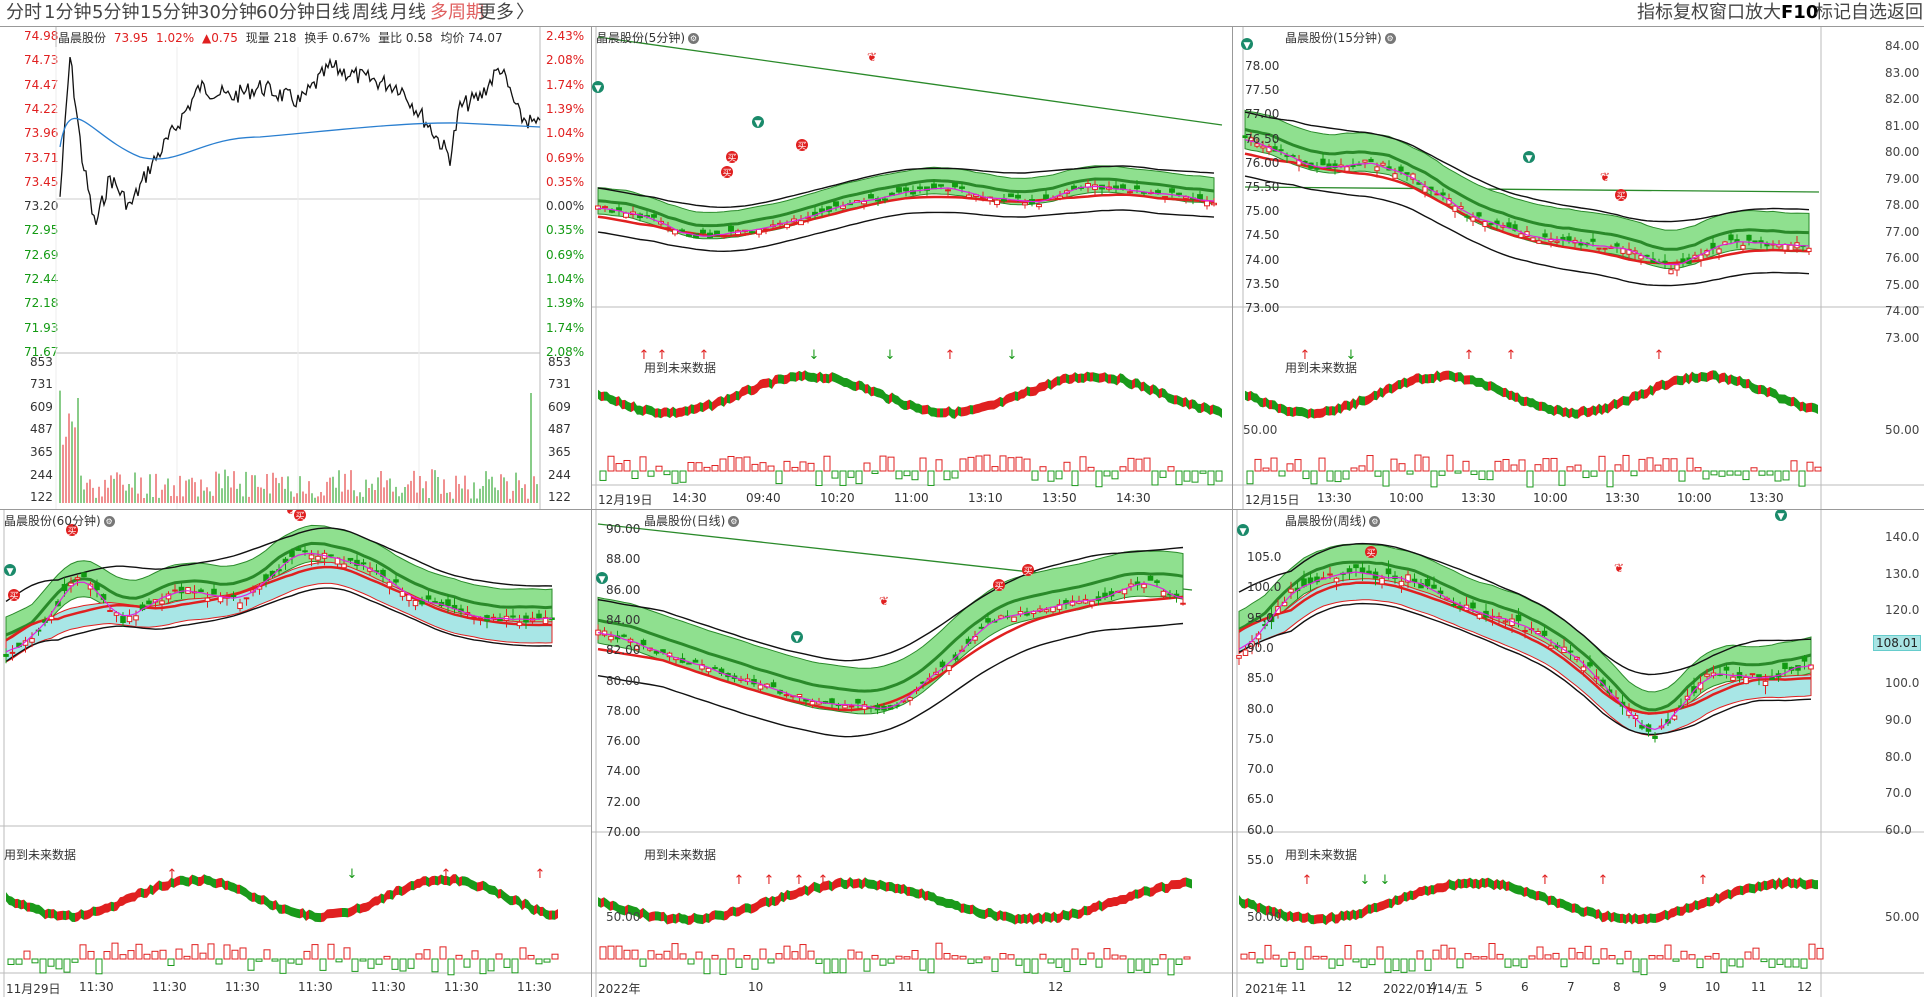 This screenshot has height=997, width=1924. What do you see at coordinates (623, 559) in the screenshot?
I see `price-tick: 88.00` at bounding box center [623, 559].